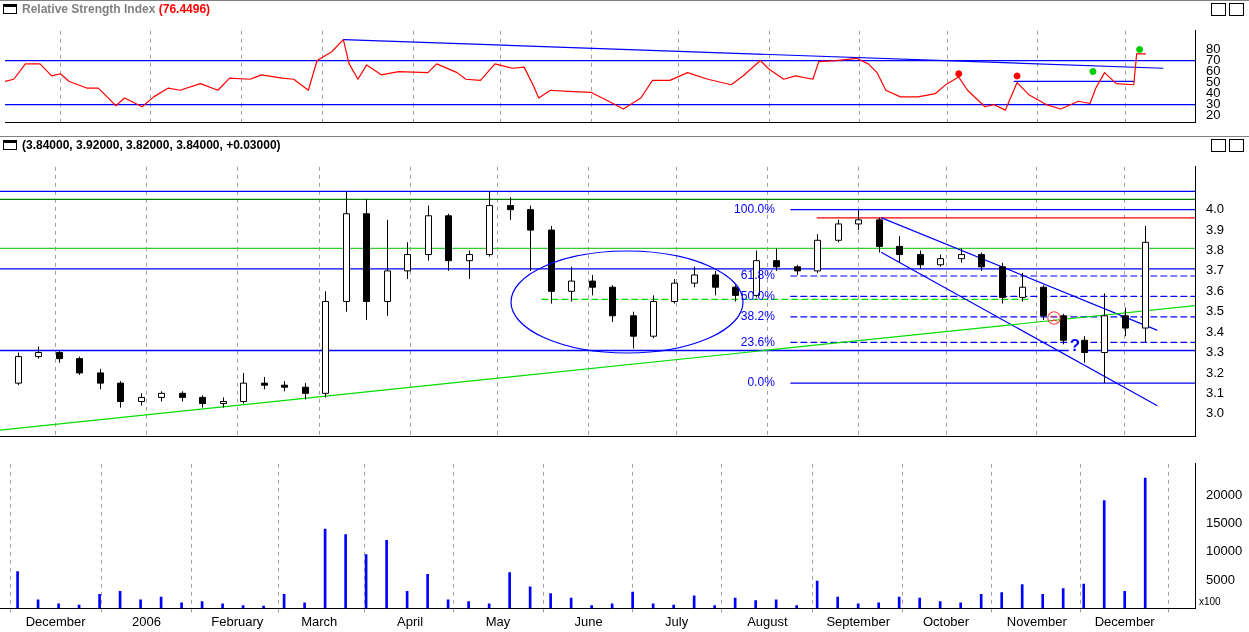 Image resolution: width=1249 pixels, height=632 pixels. What do you see at coordinates (1215, 372) in the screenshot?
I see `y-tick-label: 3.2` at bounding box center [1215, 372].